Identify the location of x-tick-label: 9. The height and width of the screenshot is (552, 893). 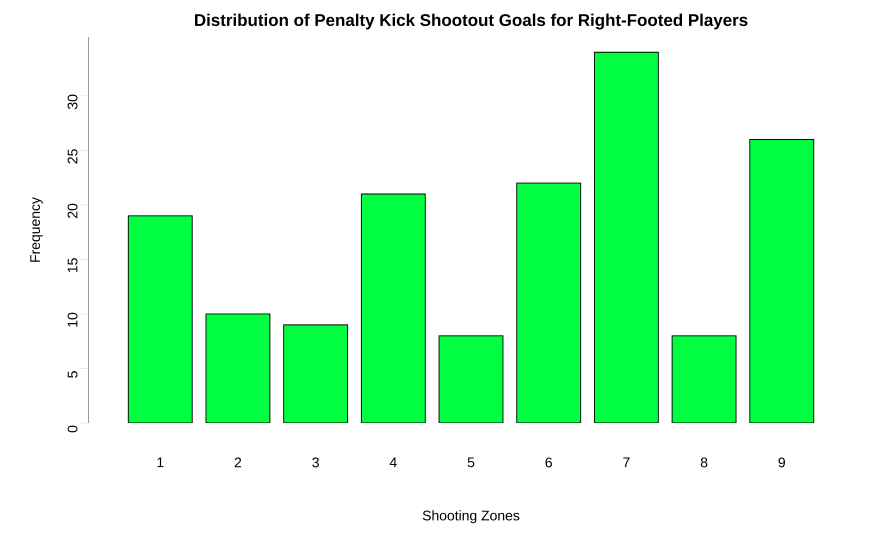
(781, 463).